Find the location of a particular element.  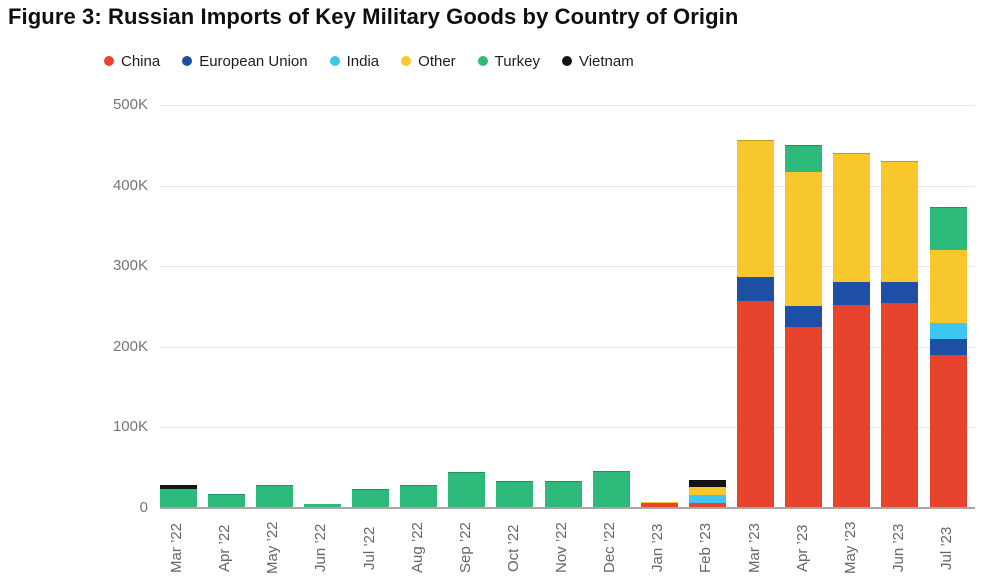

x-axis-tick-label: May ’23 is located at coordinates (850, 548).